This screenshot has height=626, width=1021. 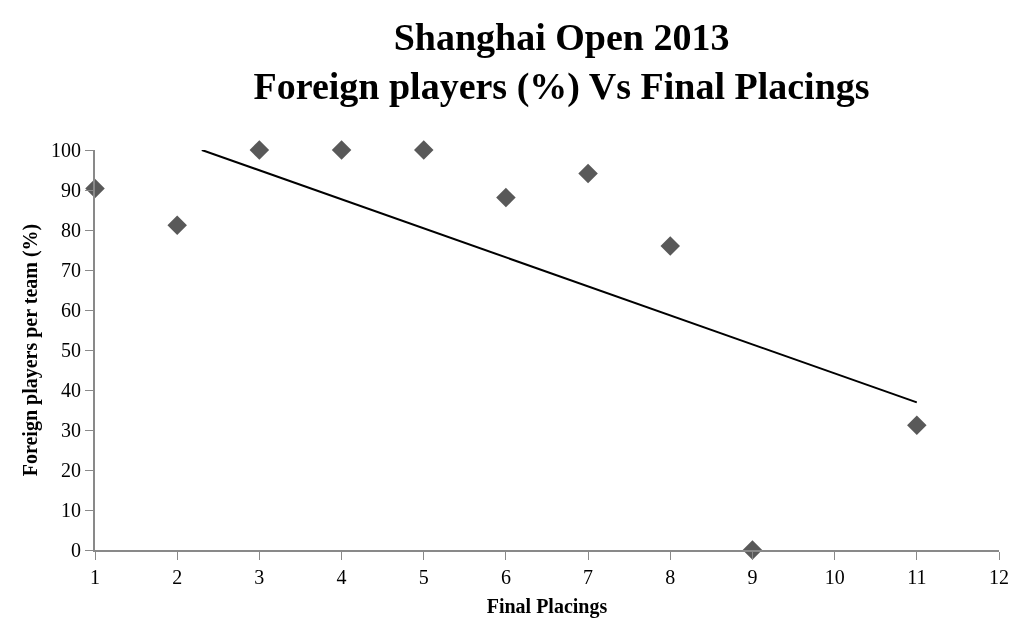 I want to click on y-tick-label: 100, so click(x=66, y=150).